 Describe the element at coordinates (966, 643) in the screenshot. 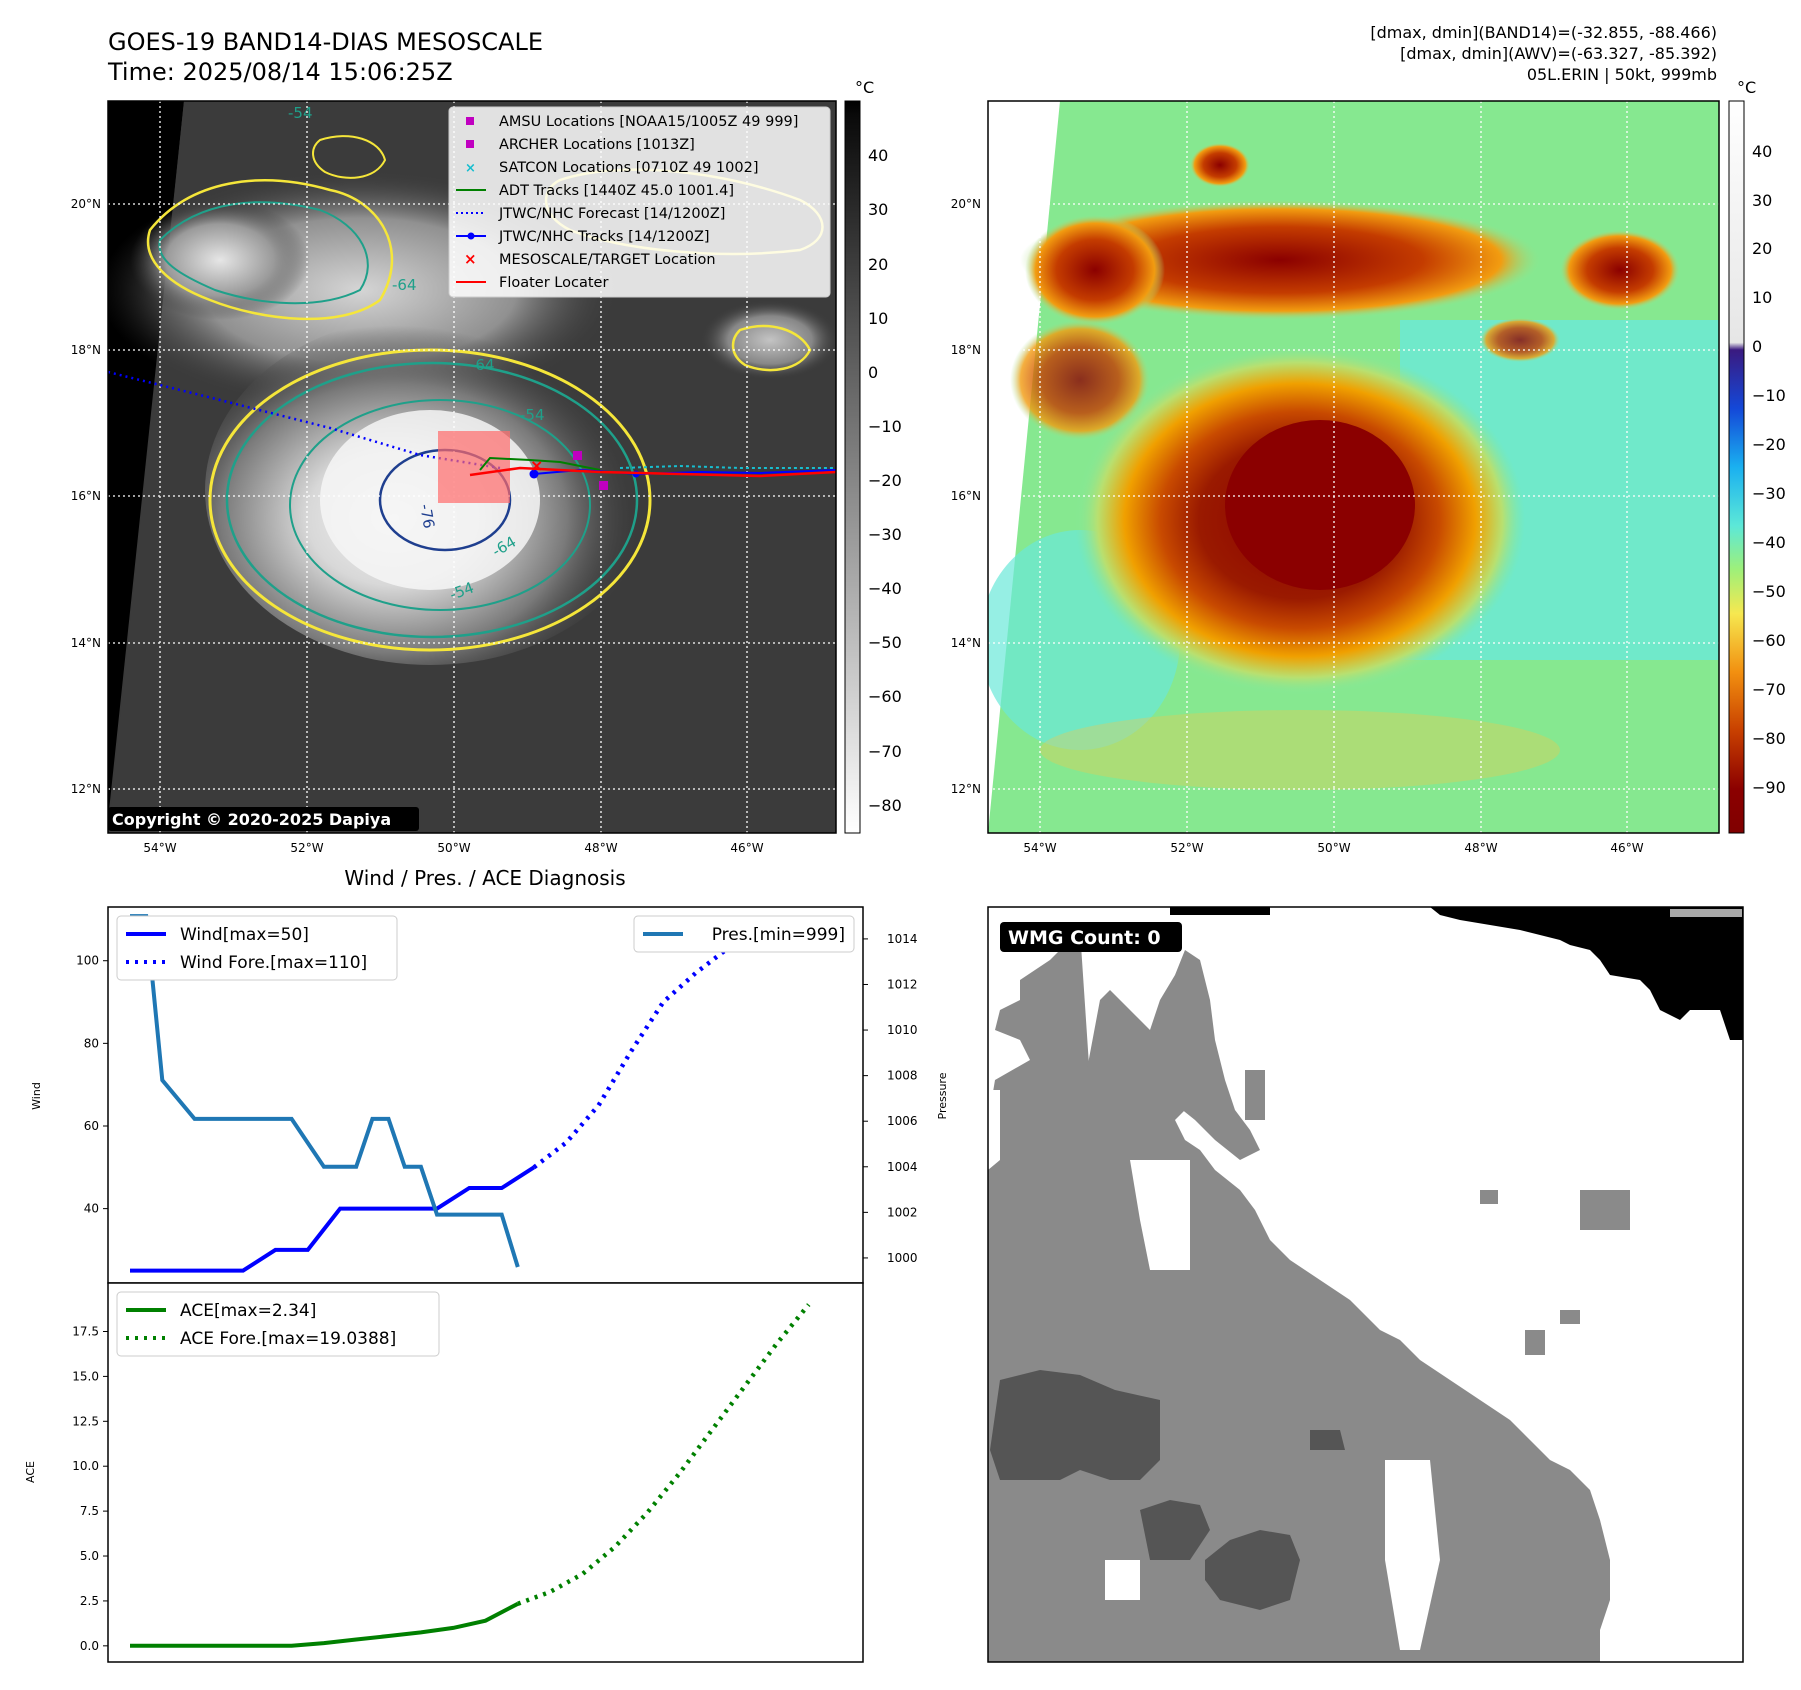

I see `enh-lat-14: 14°N` at that location.